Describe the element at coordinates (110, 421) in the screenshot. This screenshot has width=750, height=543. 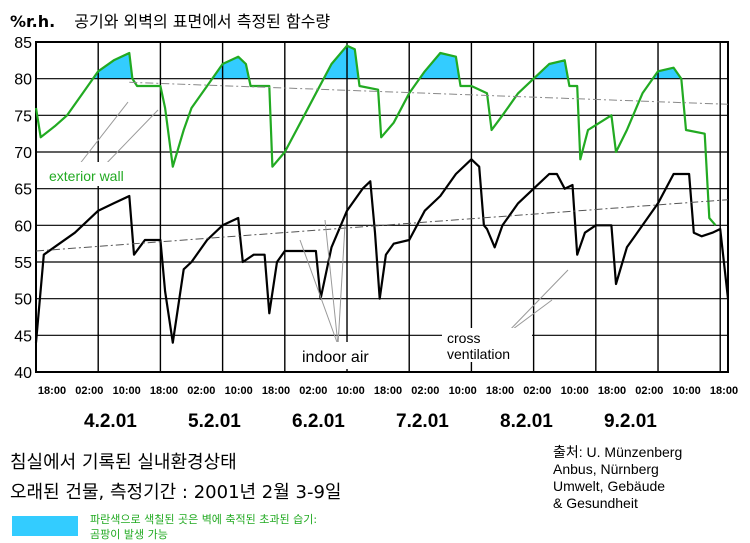
I see `date-label: 4.2.01` at that location.